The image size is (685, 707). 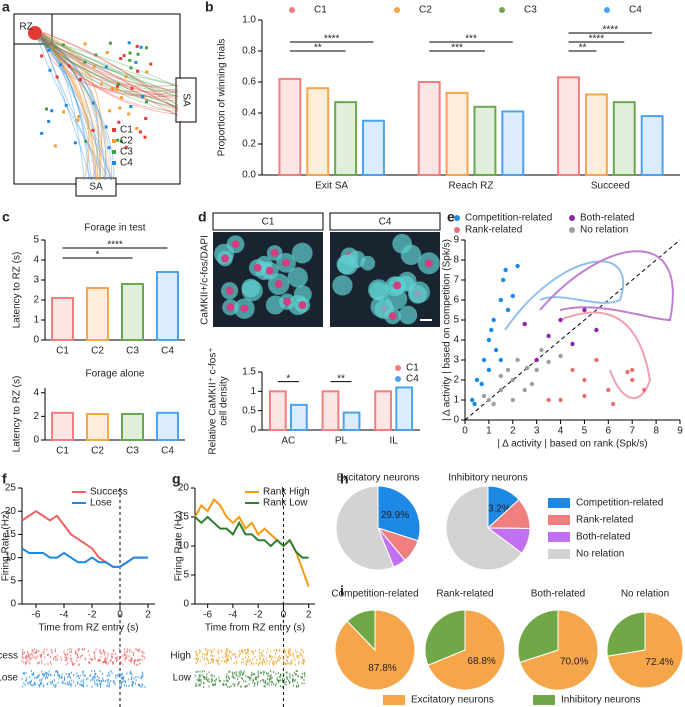 What do you see at coordinates (184, 488) in the screenshot?
I see `y-tick-label: 20` at bounding box center [184, 488].